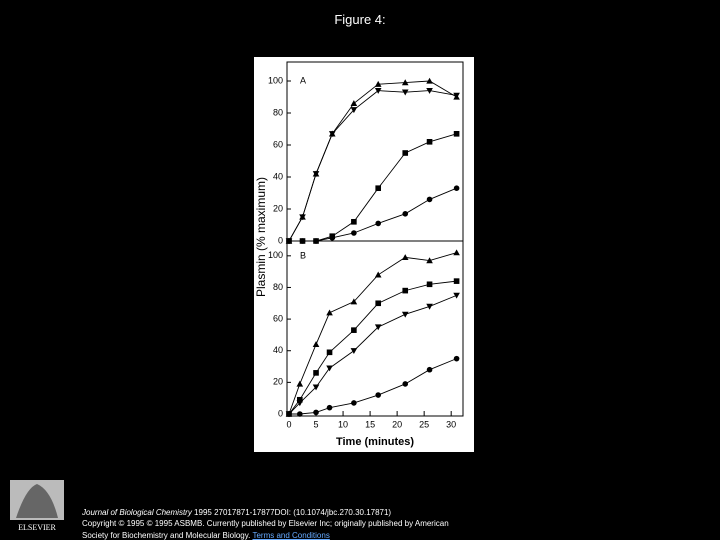  Describe the element at coordinates (261, 237) in the screenshot. I see `y-axis-label: Plasmin (% maximum)` at that location.